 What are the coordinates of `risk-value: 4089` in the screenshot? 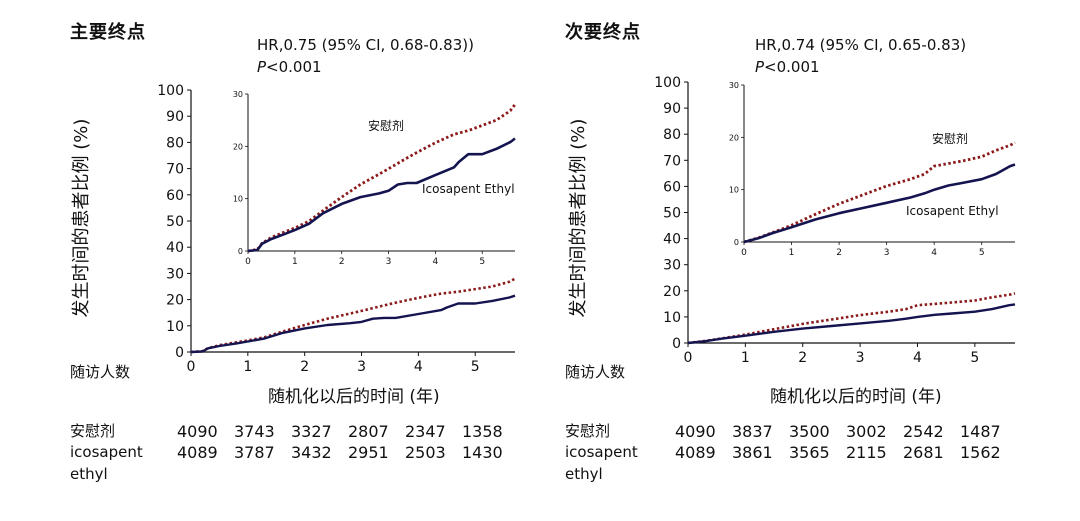 It's located at (197, 452).